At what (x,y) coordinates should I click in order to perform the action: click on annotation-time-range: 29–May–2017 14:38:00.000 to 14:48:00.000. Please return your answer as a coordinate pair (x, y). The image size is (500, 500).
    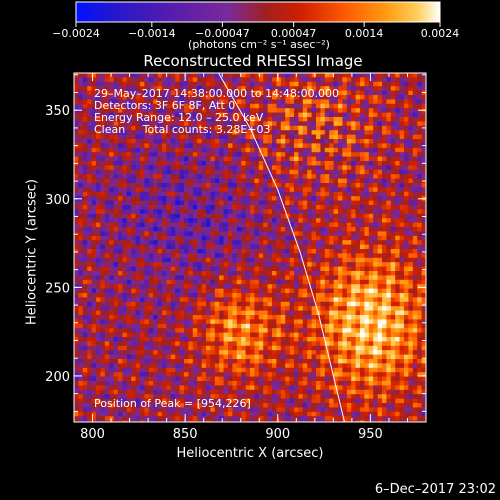
    Looking at the image, I should click on (217, 93).